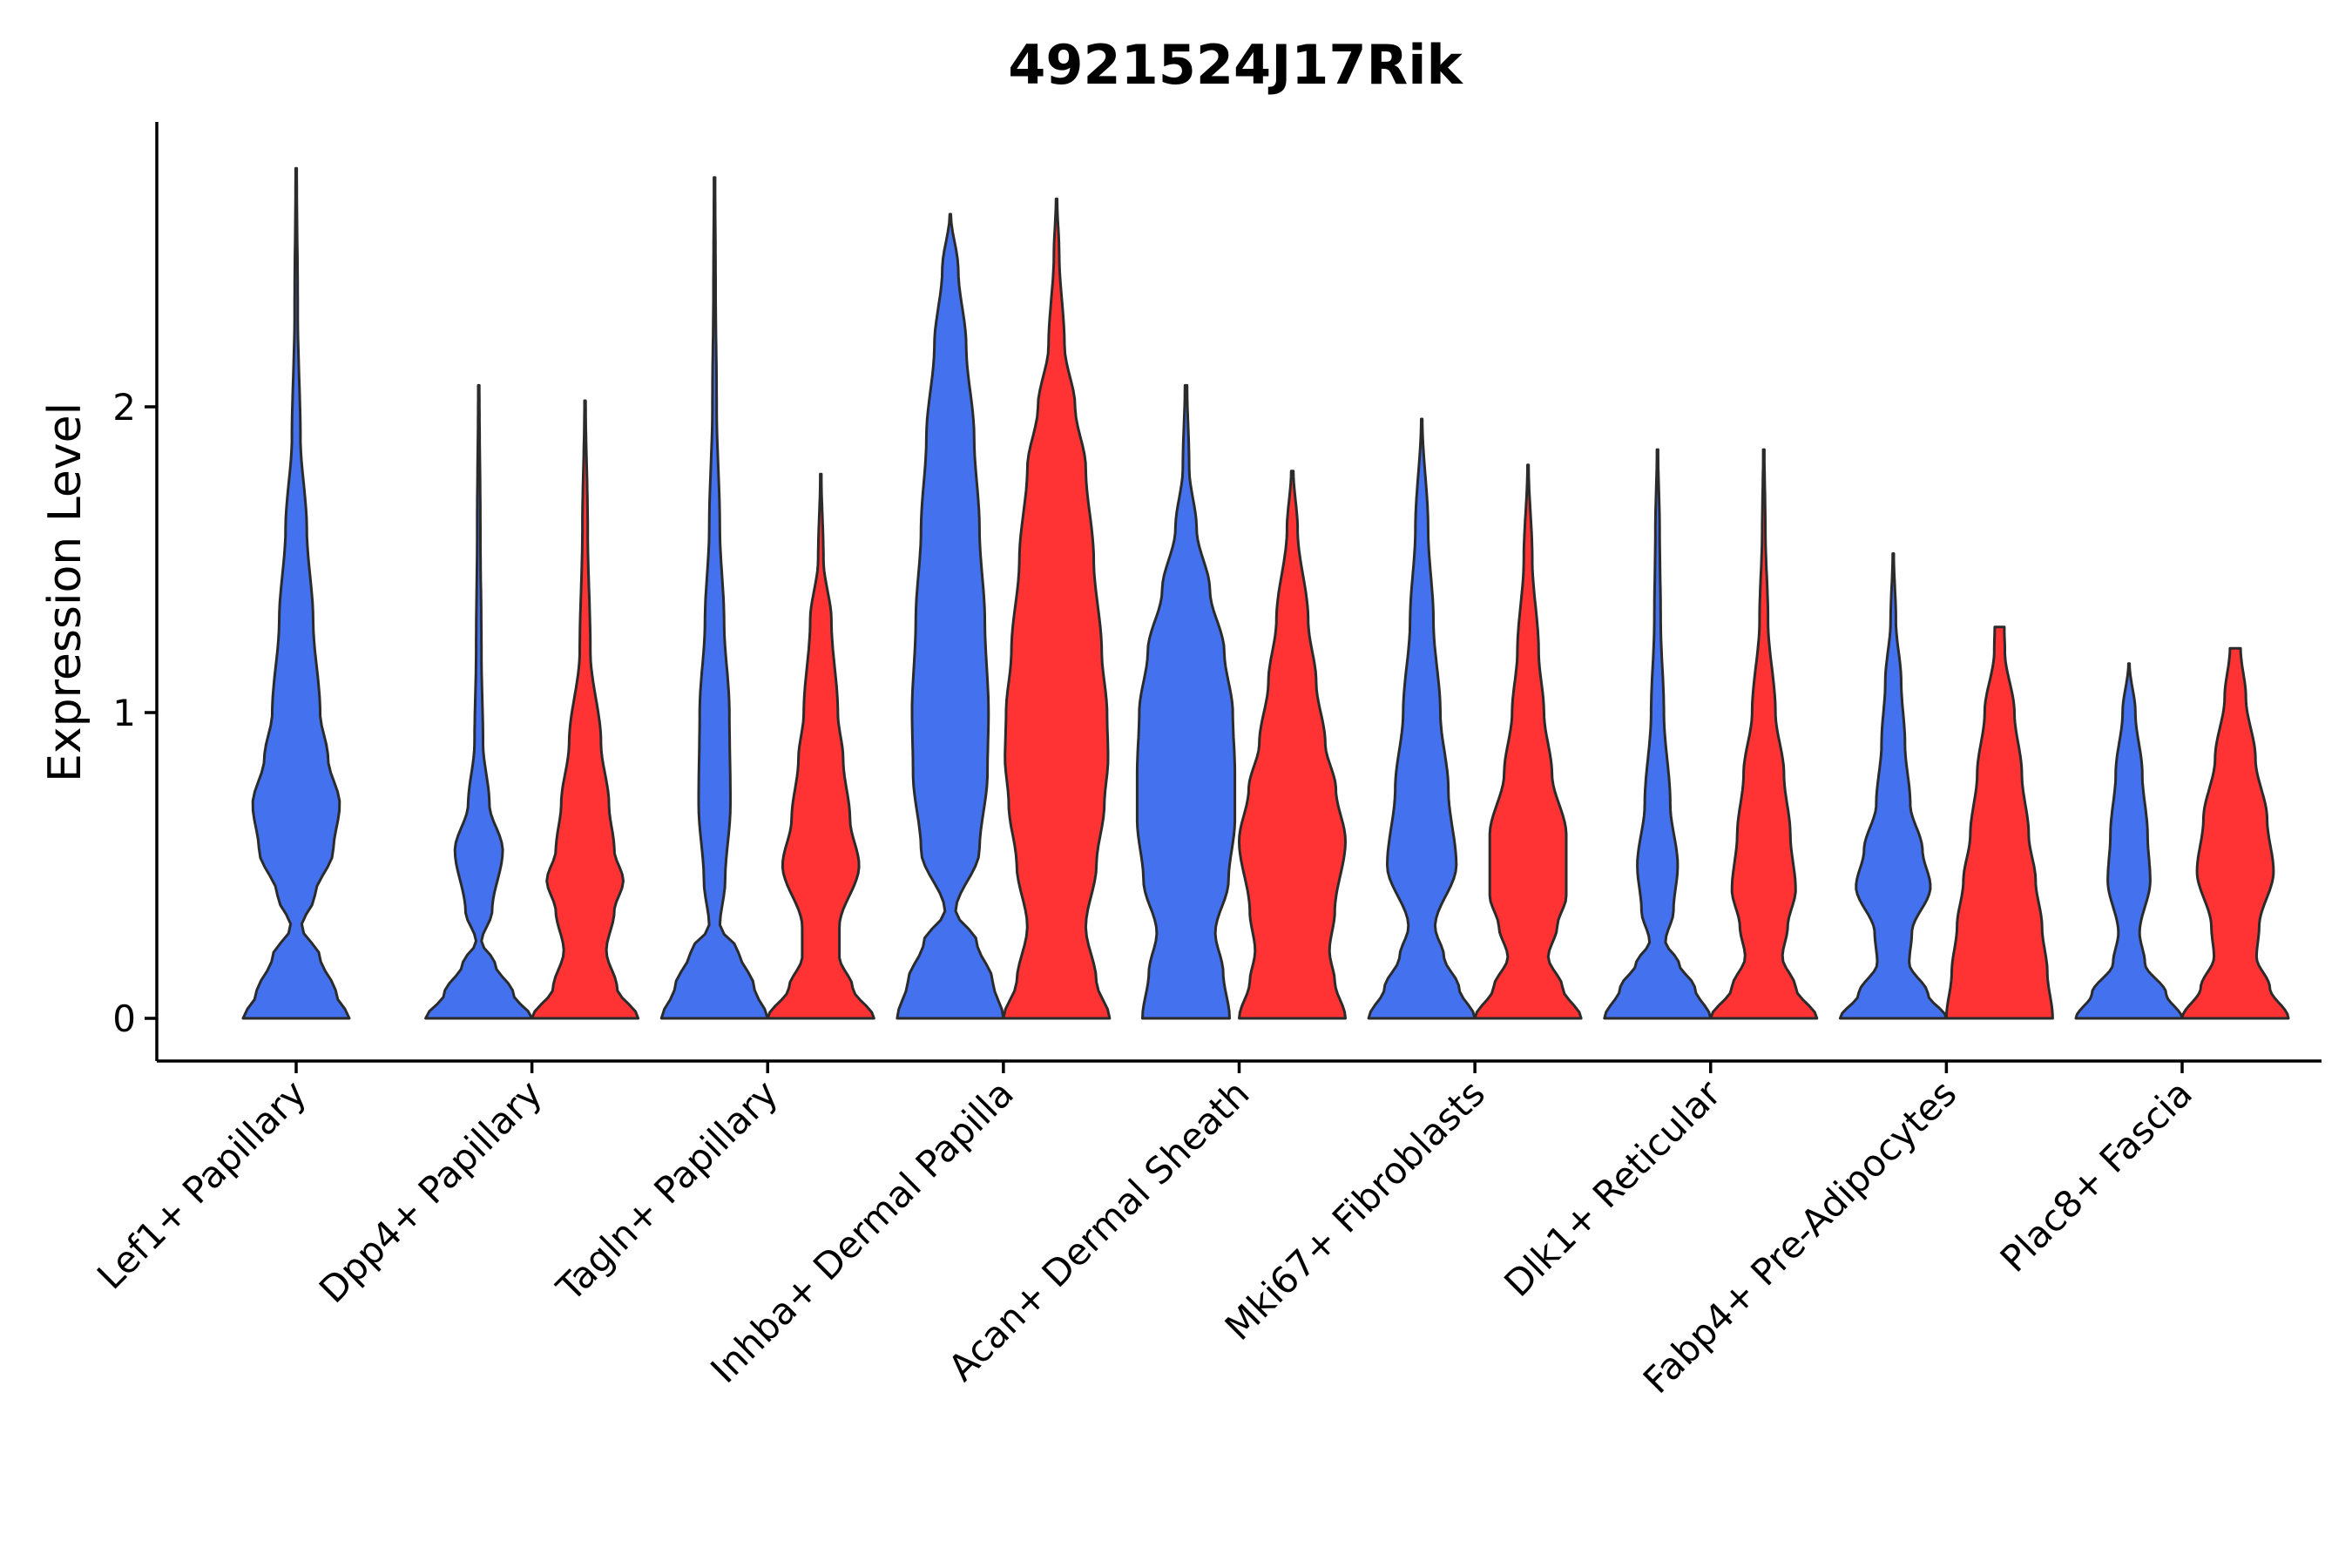  What do you see at coordinates (1612, 1188) in the screenshot?
I see `x-tick-label: Dlk1+ Reticular` at bounding box center [1612, 1188].